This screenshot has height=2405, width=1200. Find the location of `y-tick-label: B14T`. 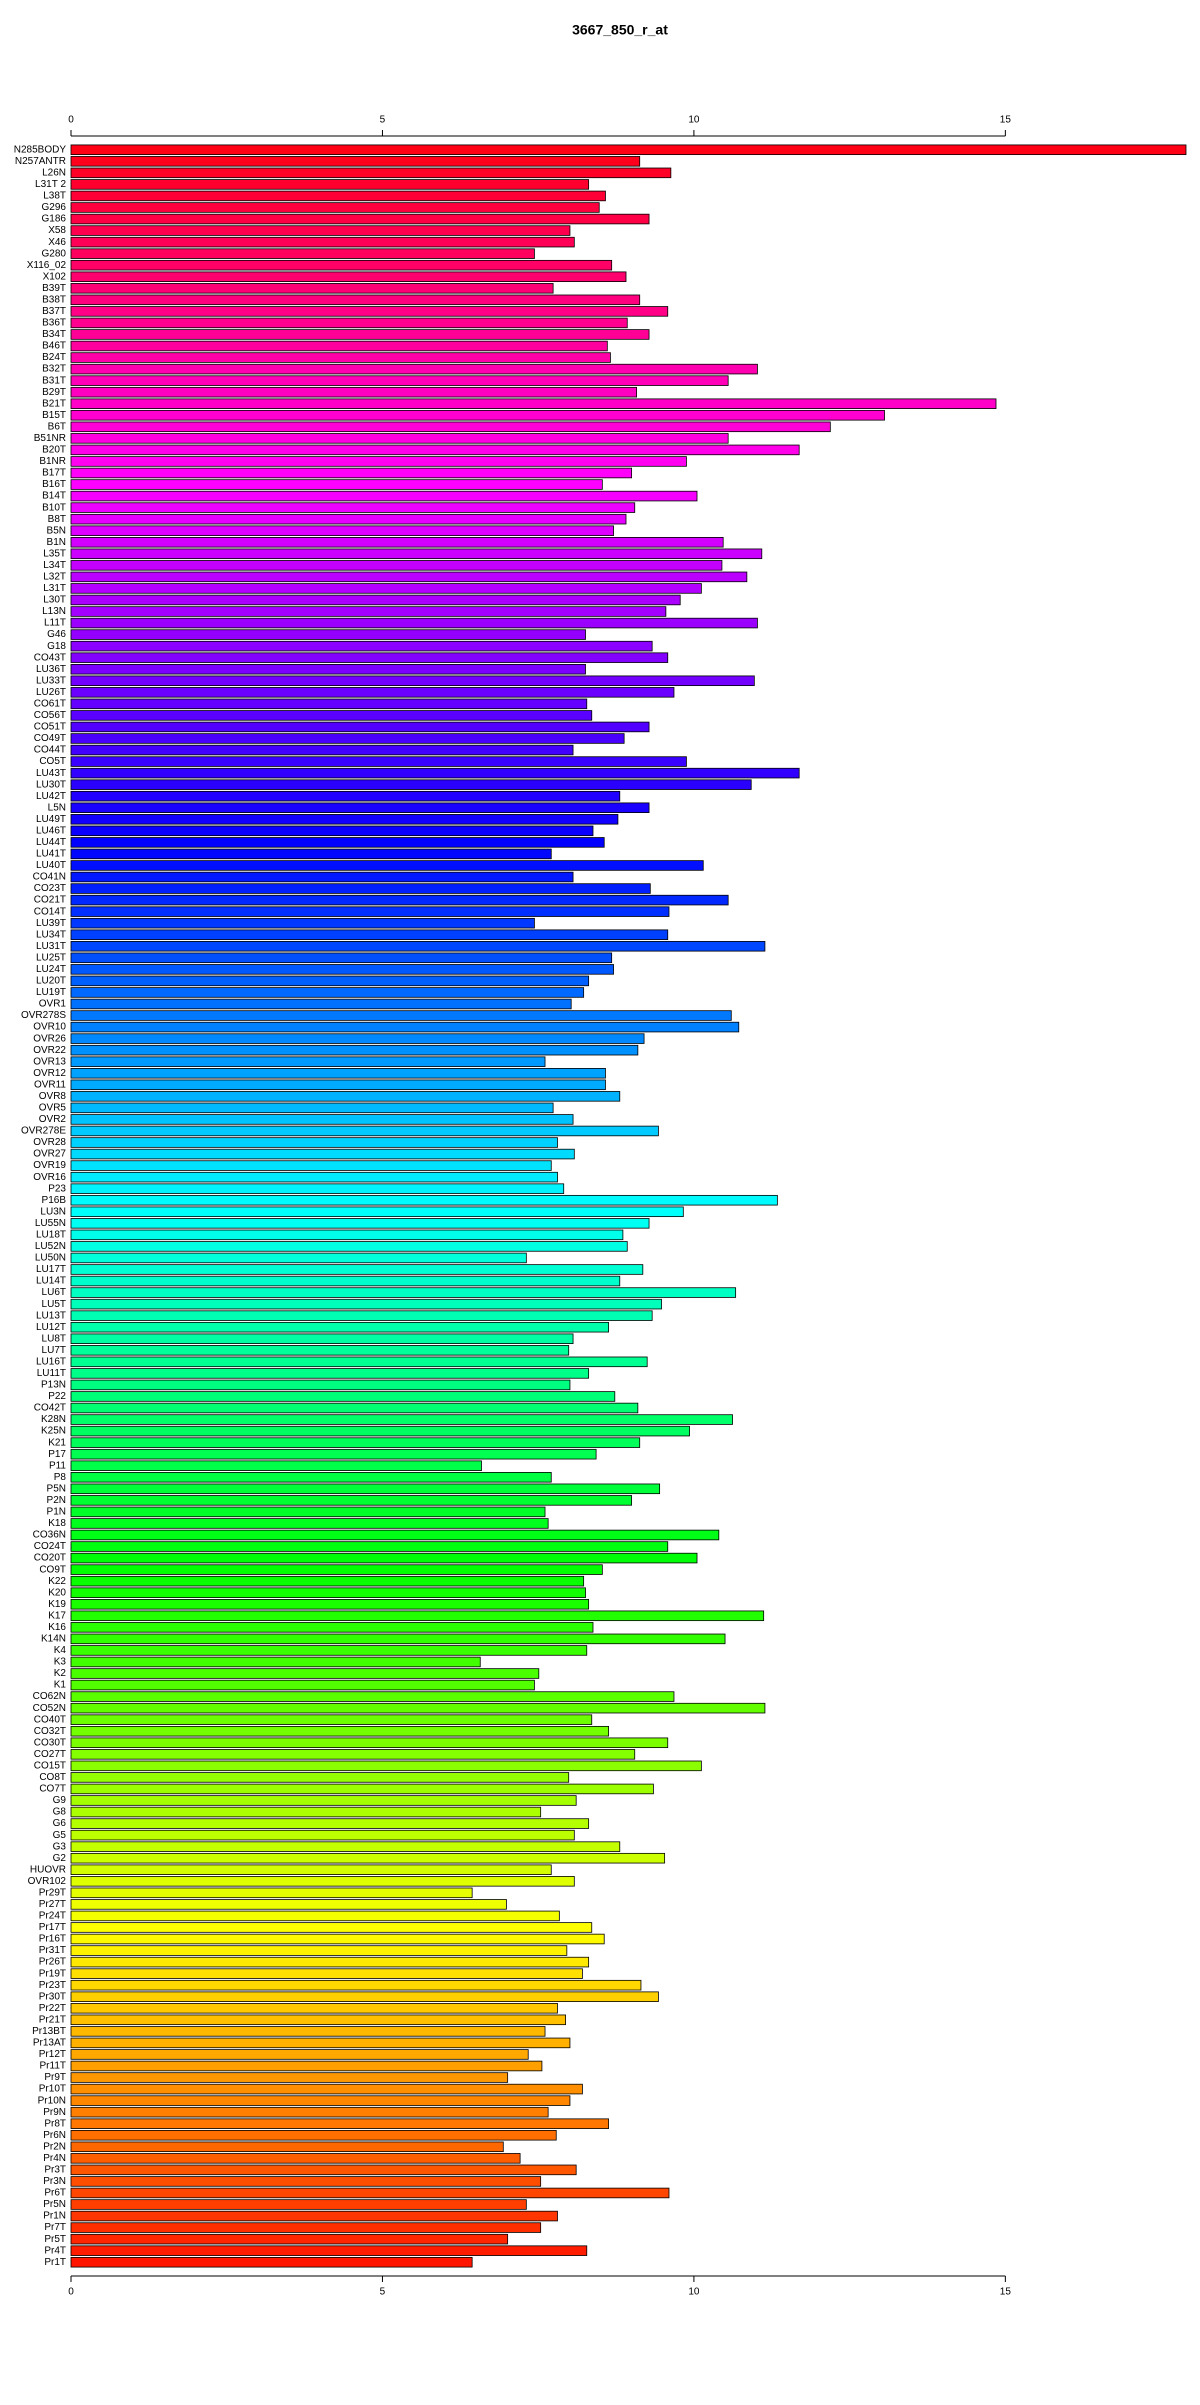

y-tick-label: B14T is located at coordinates (54, 496).